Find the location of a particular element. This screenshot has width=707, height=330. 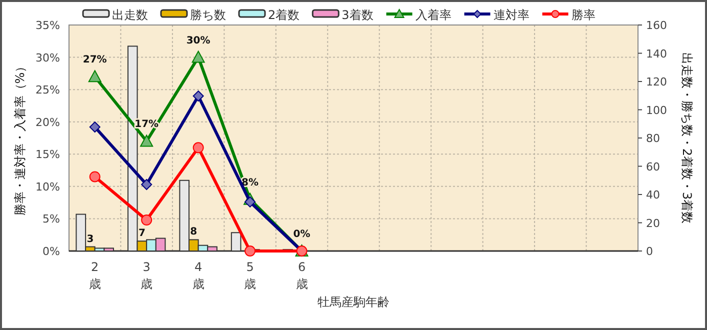

y2-axis-title: 出走数・勝ち数・2着数・3着数 is located at coordinates (687, 138).